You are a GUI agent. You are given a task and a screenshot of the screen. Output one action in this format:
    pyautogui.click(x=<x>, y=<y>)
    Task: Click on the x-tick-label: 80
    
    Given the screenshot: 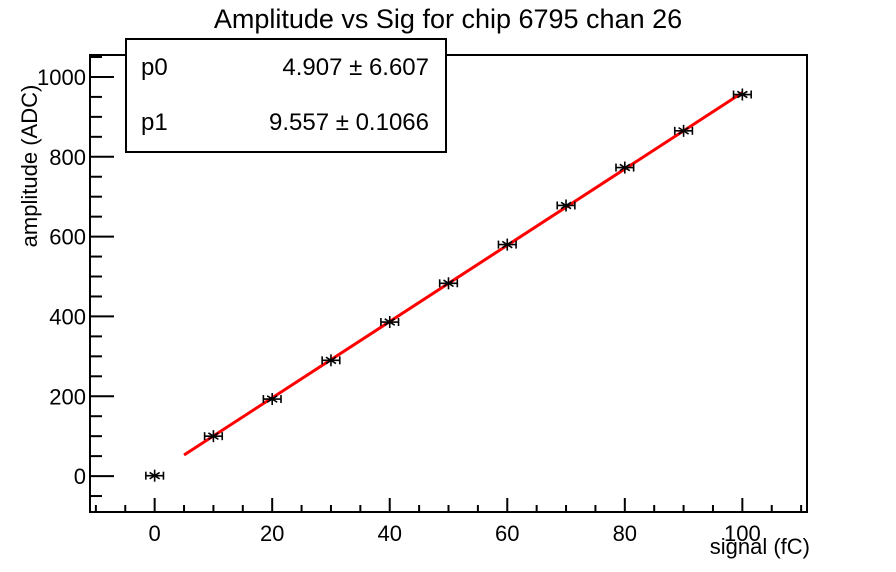 What is the action you would take?
    pyautogui.click(x=625, y=533)
    